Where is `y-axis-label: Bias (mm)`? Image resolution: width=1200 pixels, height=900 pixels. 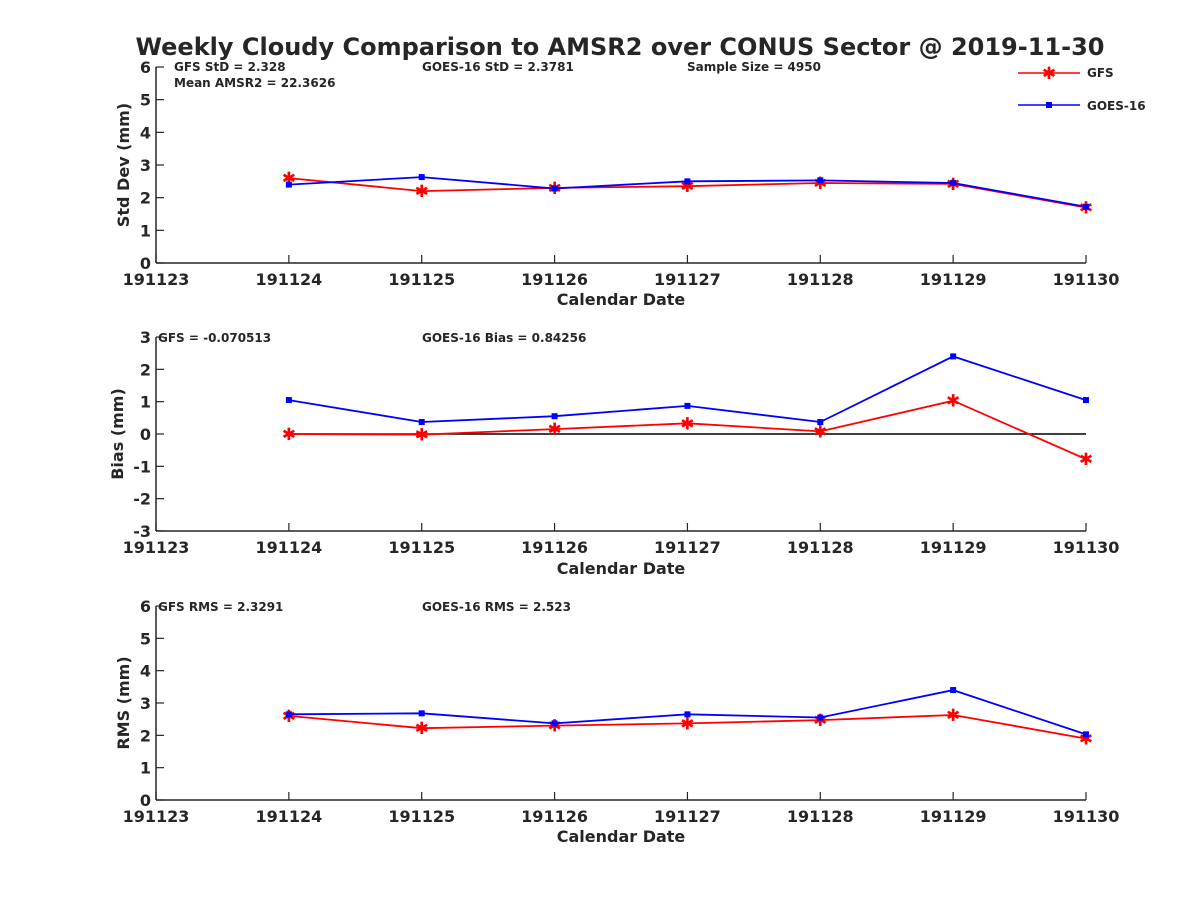 y-axis-label: Bias (mm) is located at coordinates (117, 434).